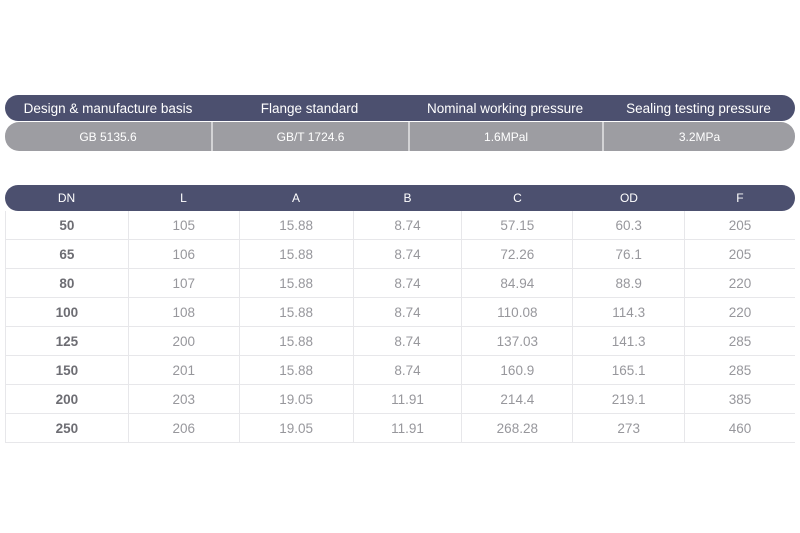  Describe the element at coordinates (184, 341) in the screenshot. I see `table-cell: 200` at that location.